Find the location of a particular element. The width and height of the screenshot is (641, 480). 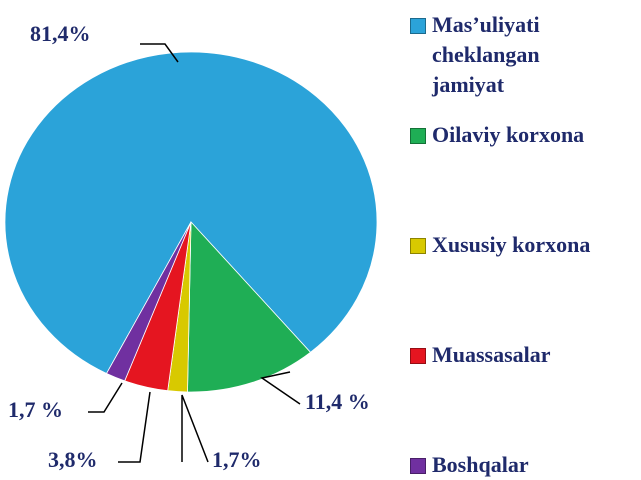

legend-item: Muassasalar is located at coordinates (525, 355).